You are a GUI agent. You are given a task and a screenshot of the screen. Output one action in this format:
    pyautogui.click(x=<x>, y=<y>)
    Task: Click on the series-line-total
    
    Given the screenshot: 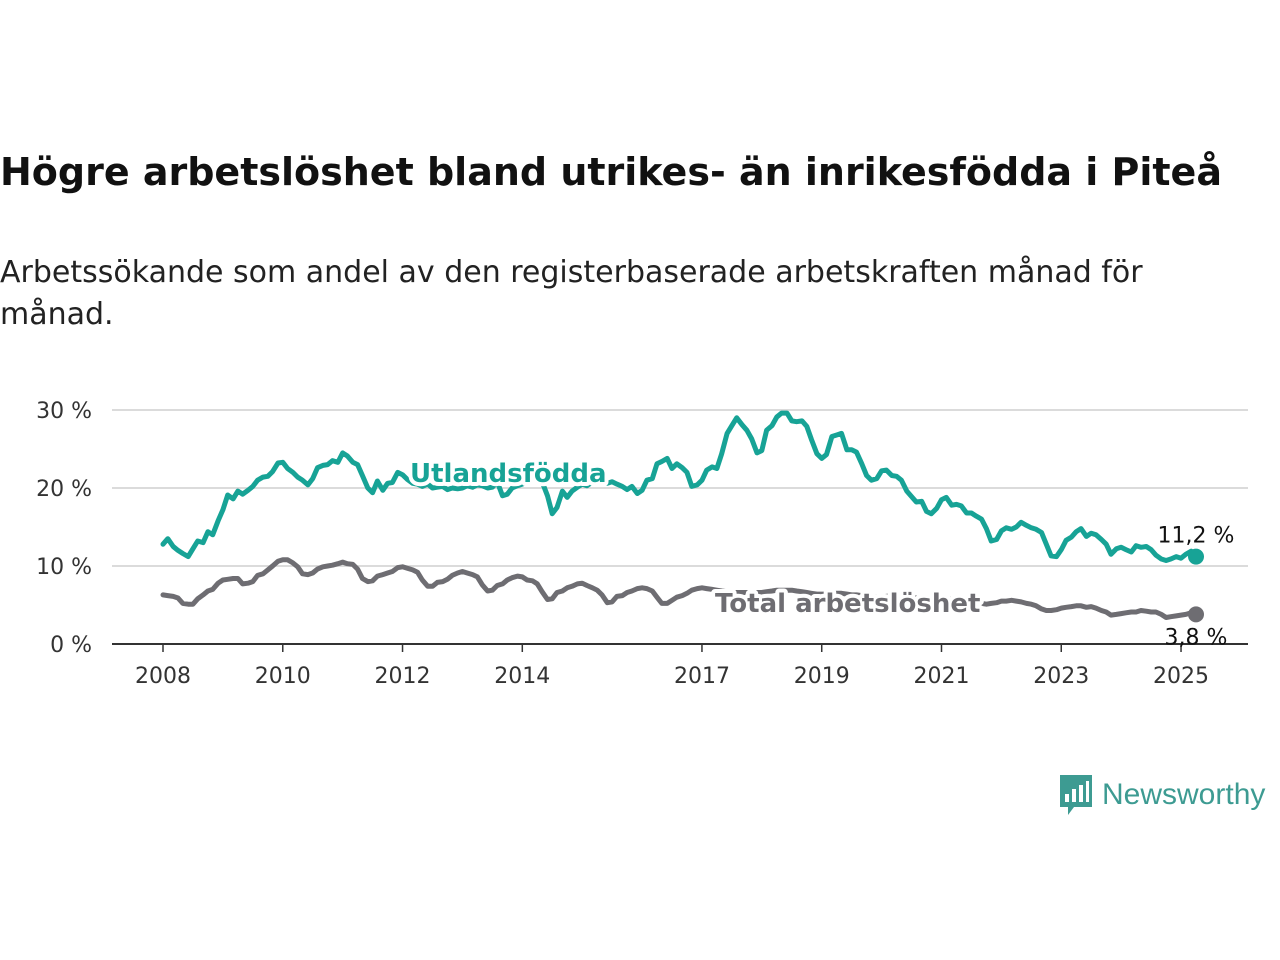 What is the action you would take?
    pyautogui.click(x=679, y=588)
    